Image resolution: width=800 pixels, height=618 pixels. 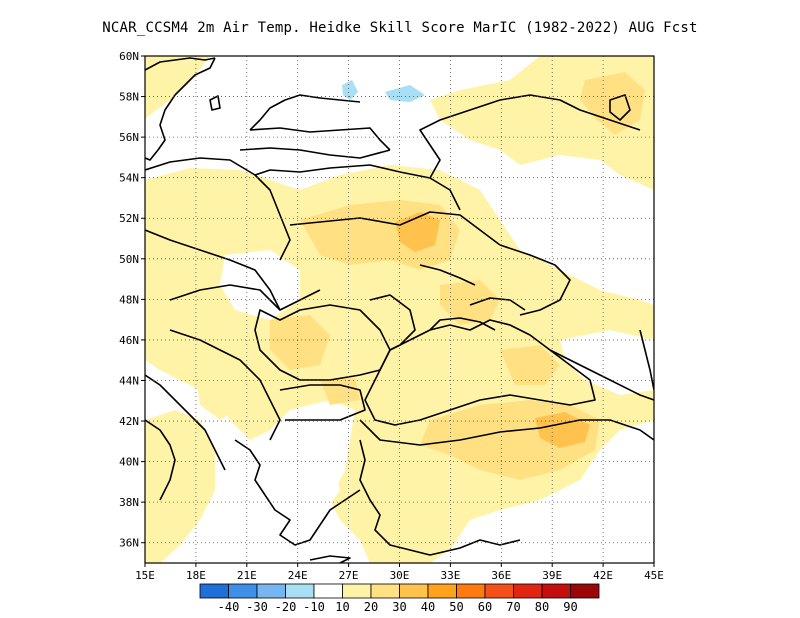 I want to click on lon-tick-label: 36E, so click(x=501, y=575).